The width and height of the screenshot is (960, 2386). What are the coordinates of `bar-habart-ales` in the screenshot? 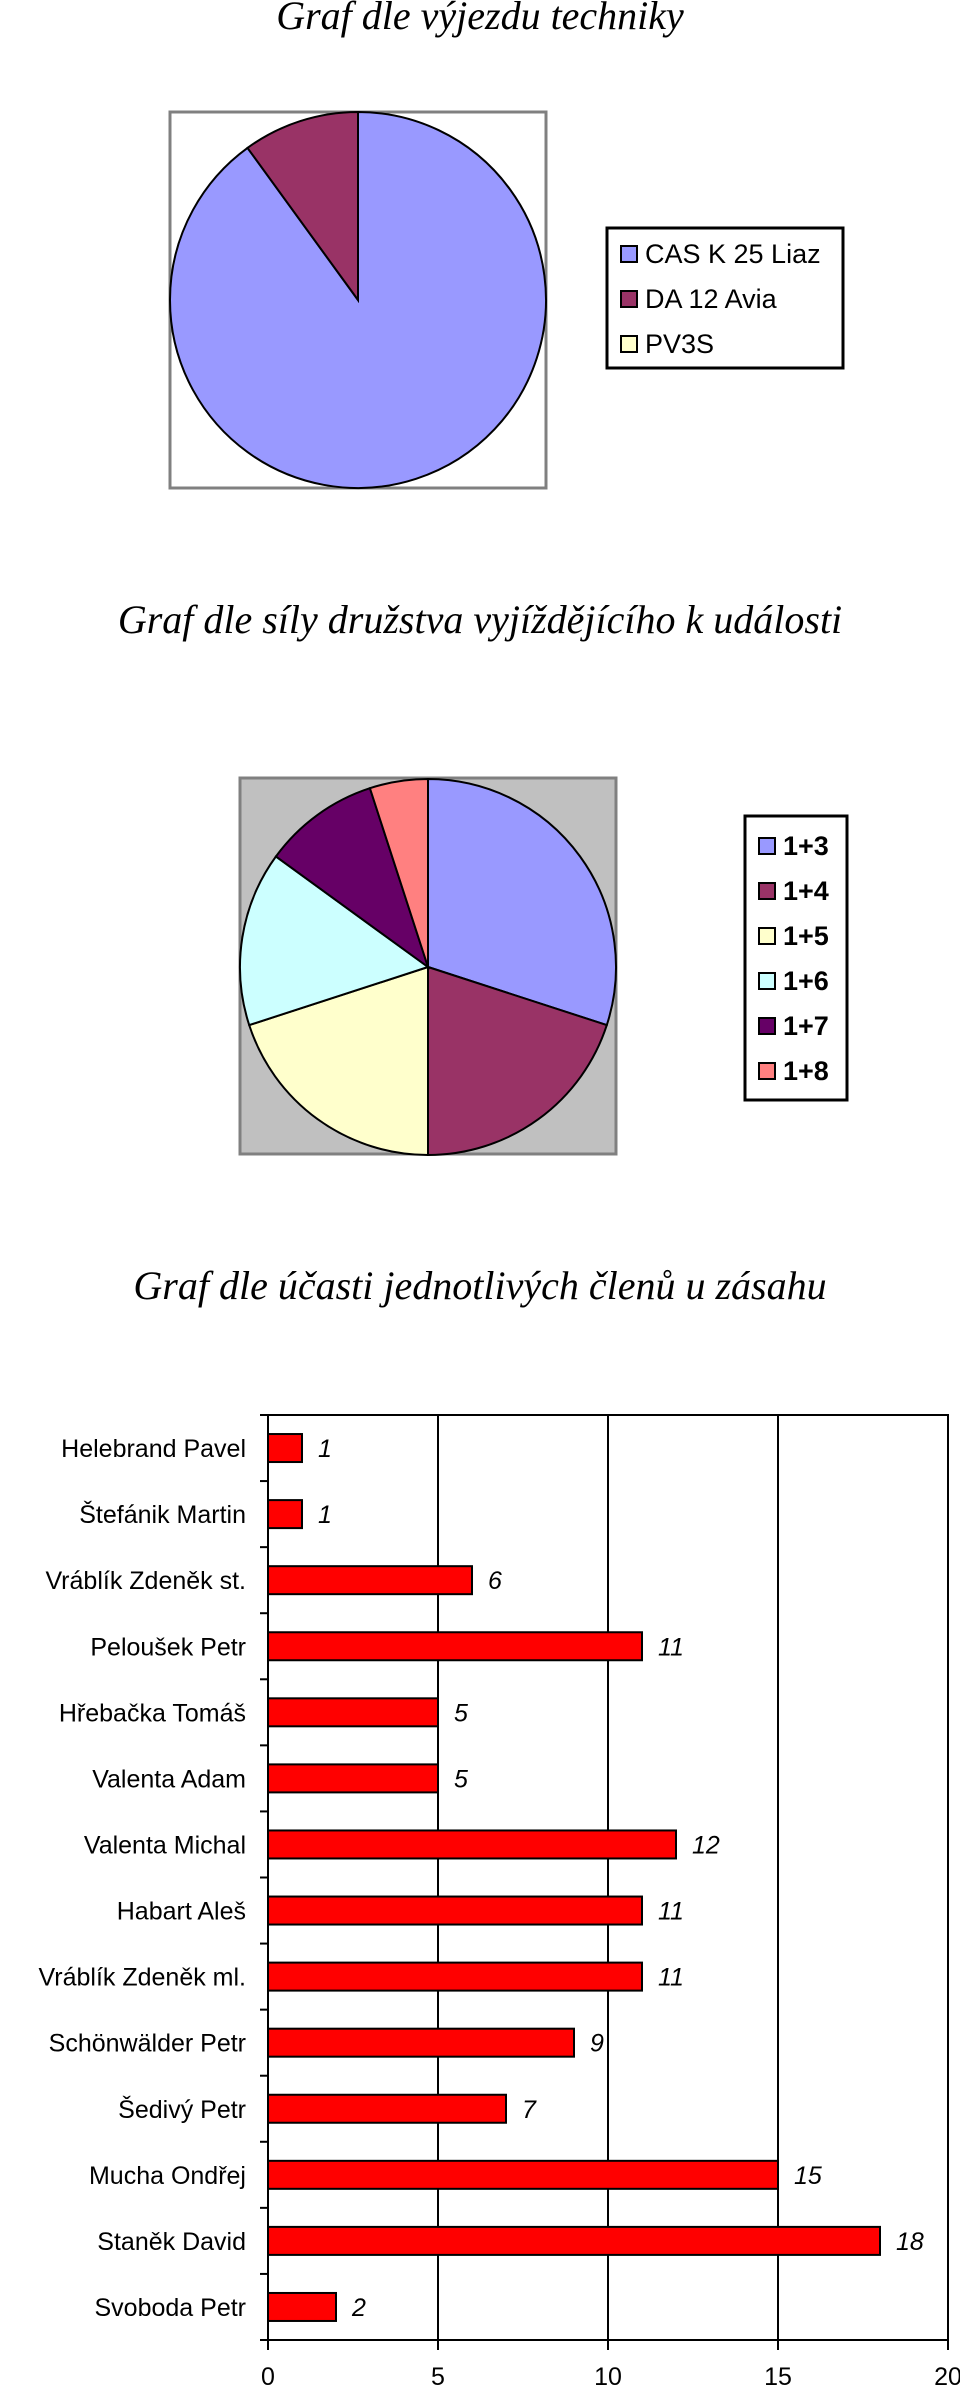 It's located at (455, 1910).